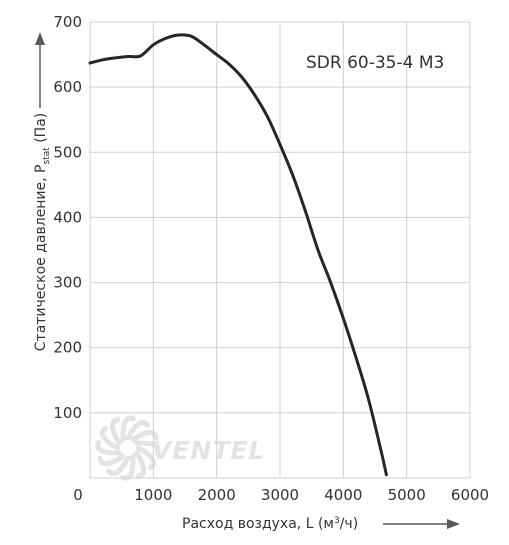 The width and height of the screenshot is (509, 545). Describe the element at coordinates (349, 524) in the screenshot. I see `x-axis-title-unit: /ч)` at that location.